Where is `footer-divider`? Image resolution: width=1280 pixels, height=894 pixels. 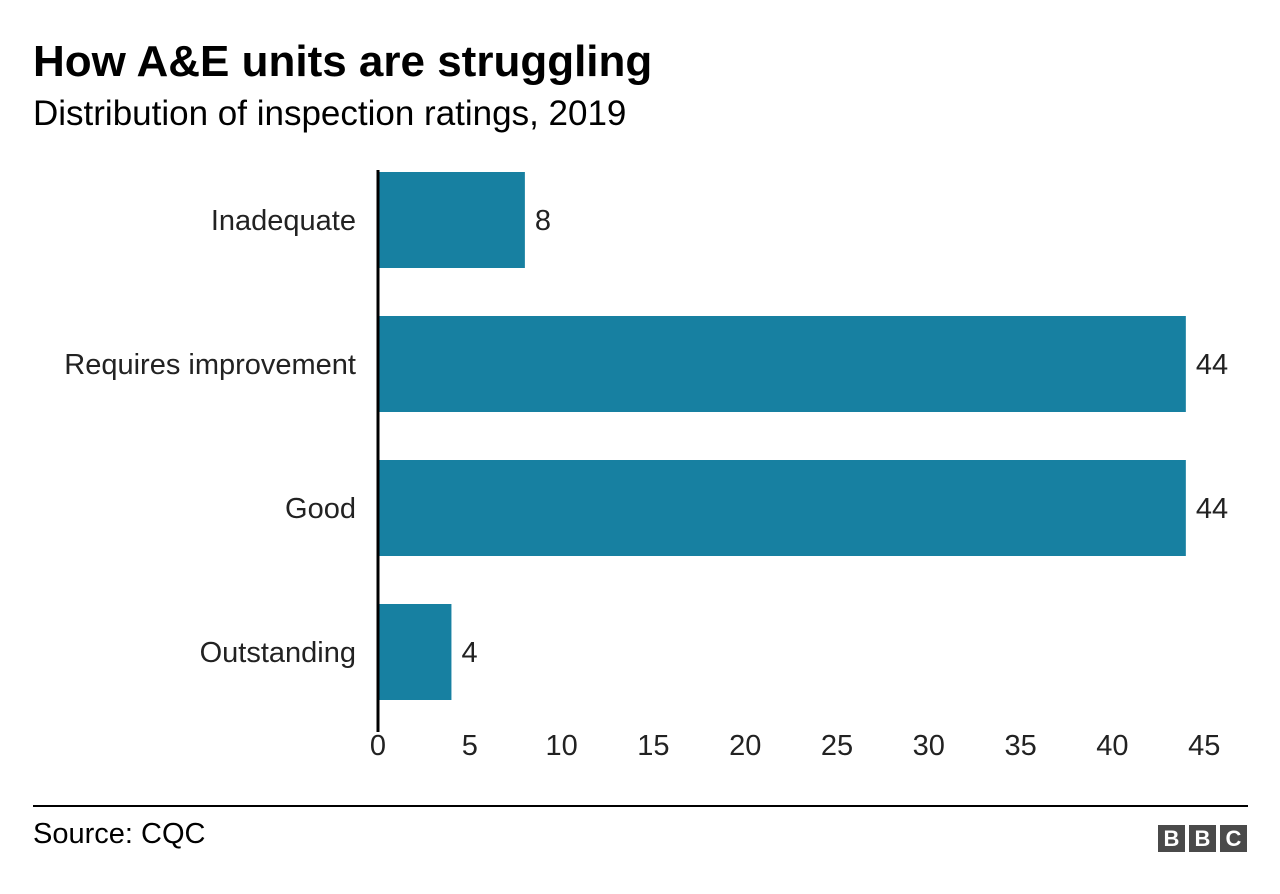 footer-divider is located at coordinates (640, 806).